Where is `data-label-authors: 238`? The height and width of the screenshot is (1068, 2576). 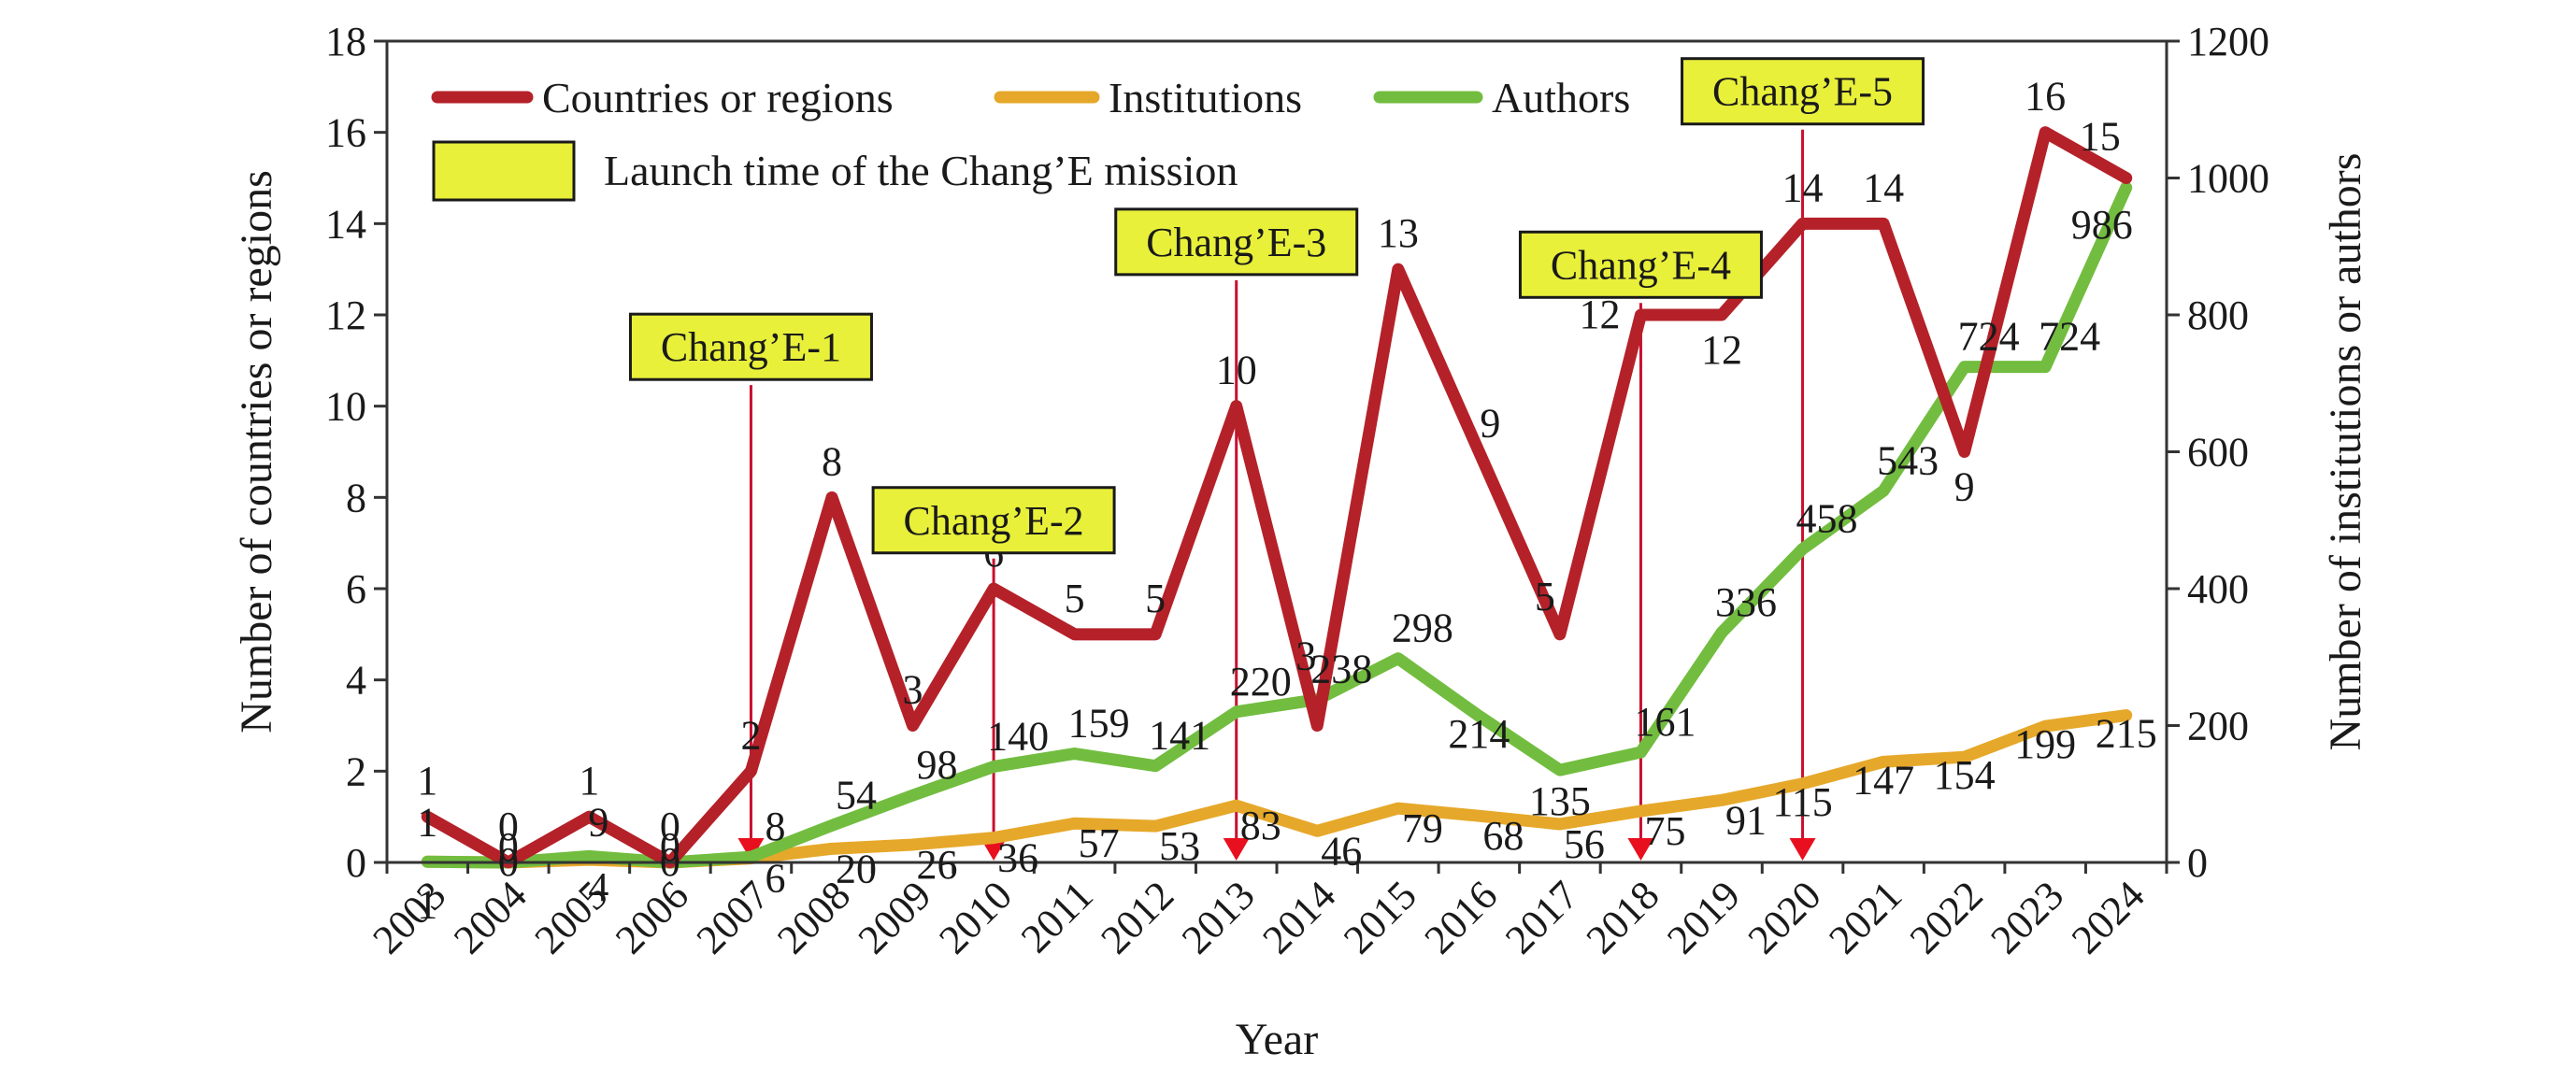
data-label-authors: 238 is located at coordinates (1341, 669).